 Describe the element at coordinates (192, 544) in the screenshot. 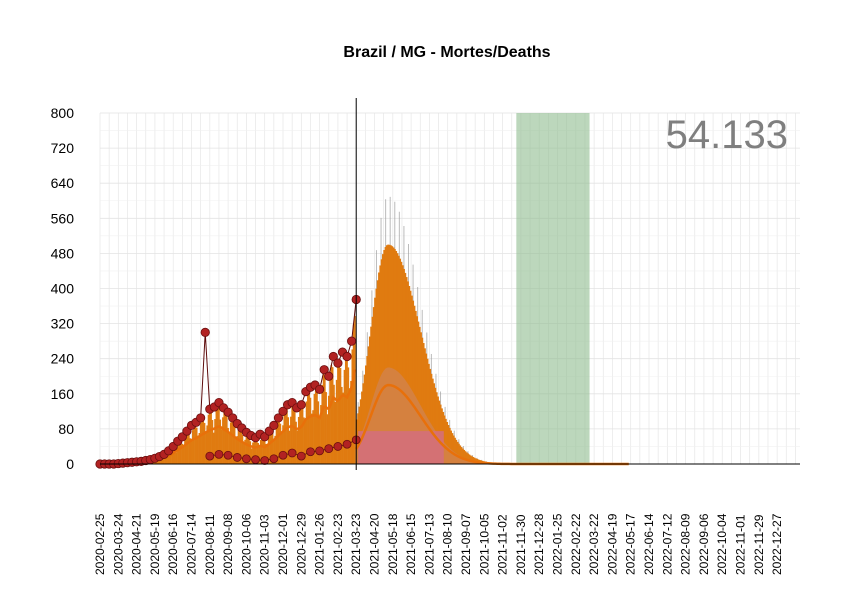

I see `x-tick-label: 2020-07-14` at that location.